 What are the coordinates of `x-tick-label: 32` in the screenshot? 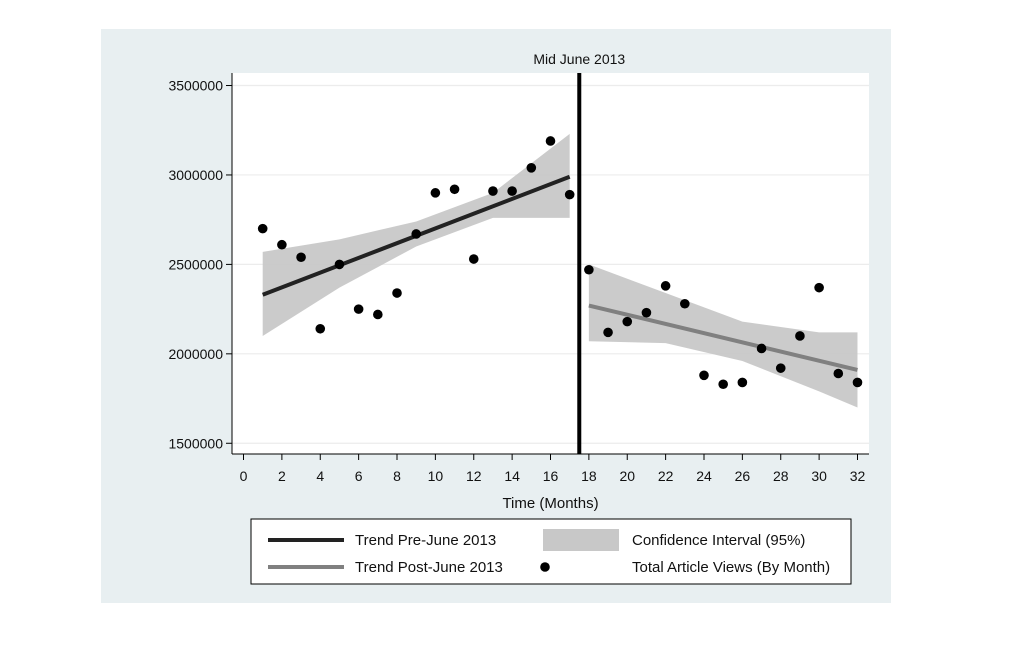 It's located at (858, 476).